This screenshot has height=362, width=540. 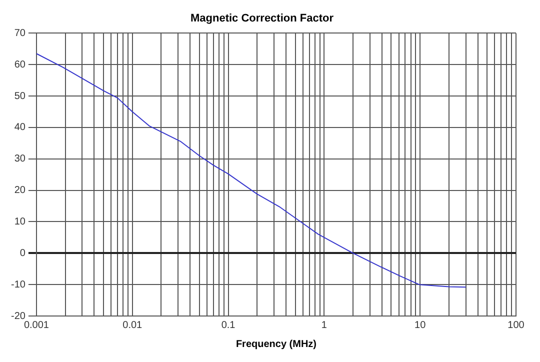 What do you see at coordinates (516, 325) in the screenshot?
I see `x-tick-label: 100` at bounding box center [516, 325].